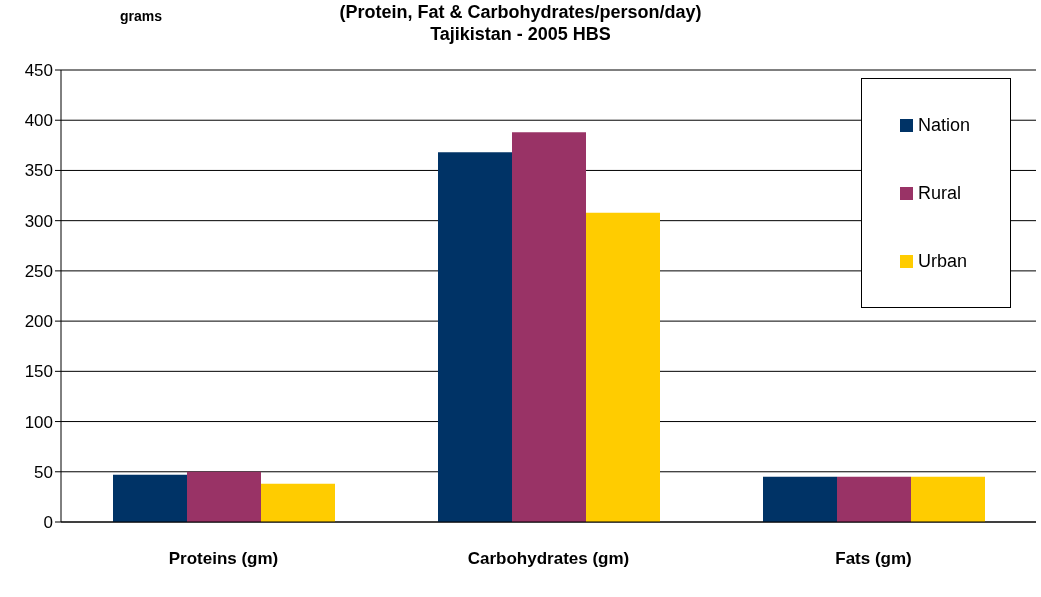 This screenshot has width=1041, height=597. What do you see at coordinates (520, 12) in the screenshot?
I see `chart-title: (Protein, Fat & Carbohydrates/person/day)` at bounding box center [520, 12].